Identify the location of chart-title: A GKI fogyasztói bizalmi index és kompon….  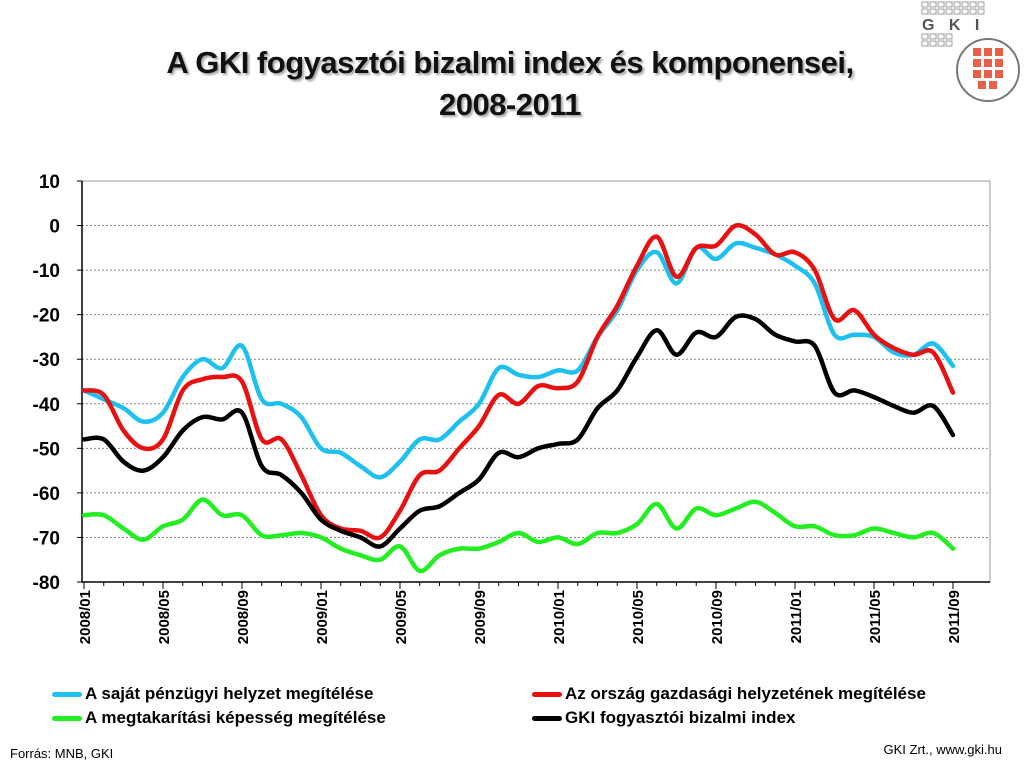
(510, 84).